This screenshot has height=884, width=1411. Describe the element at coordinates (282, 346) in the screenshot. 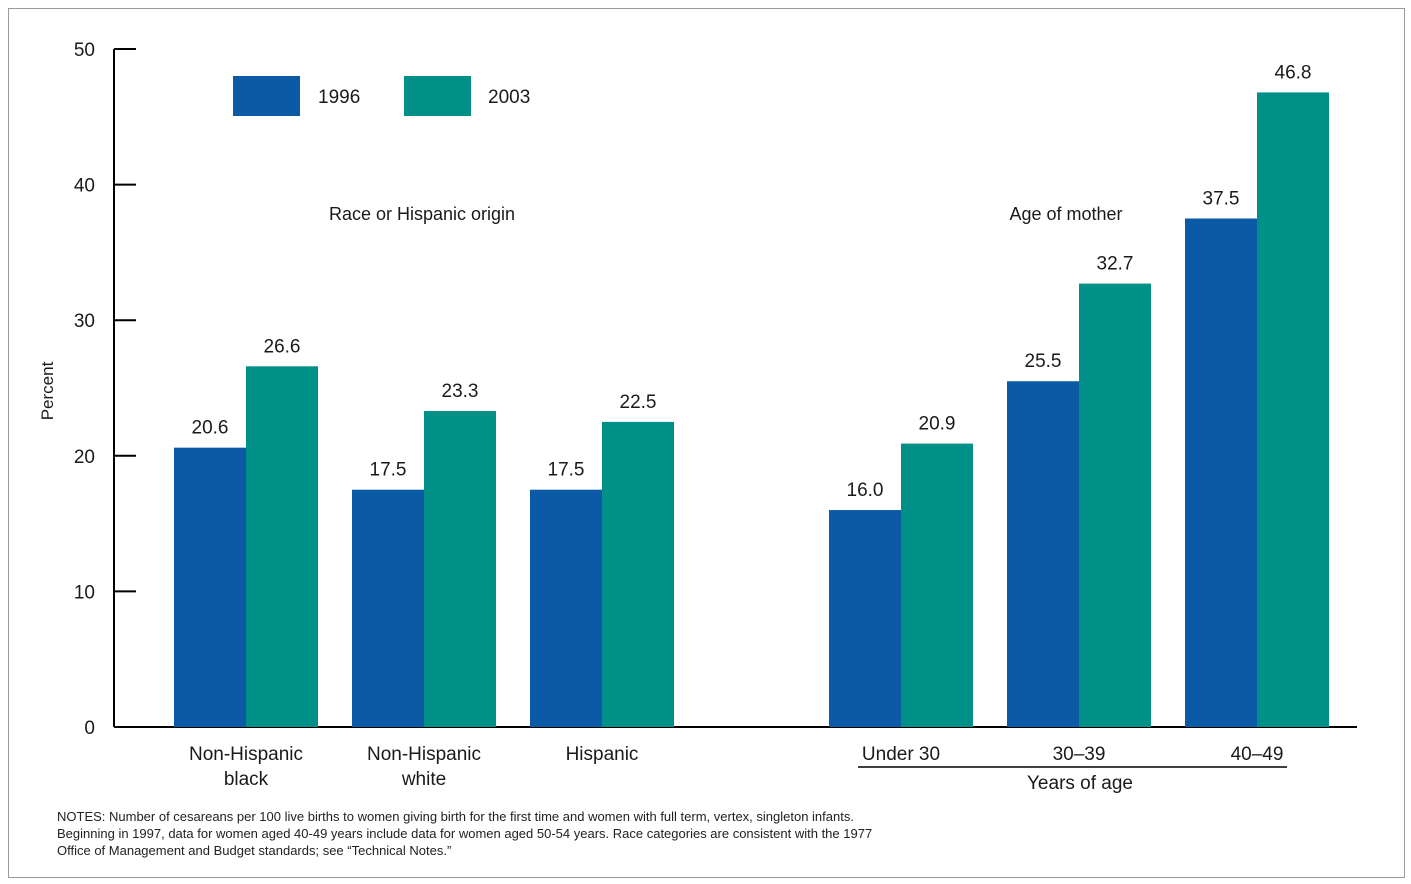

I see `data-label-2003-0: 26.6` at that location.